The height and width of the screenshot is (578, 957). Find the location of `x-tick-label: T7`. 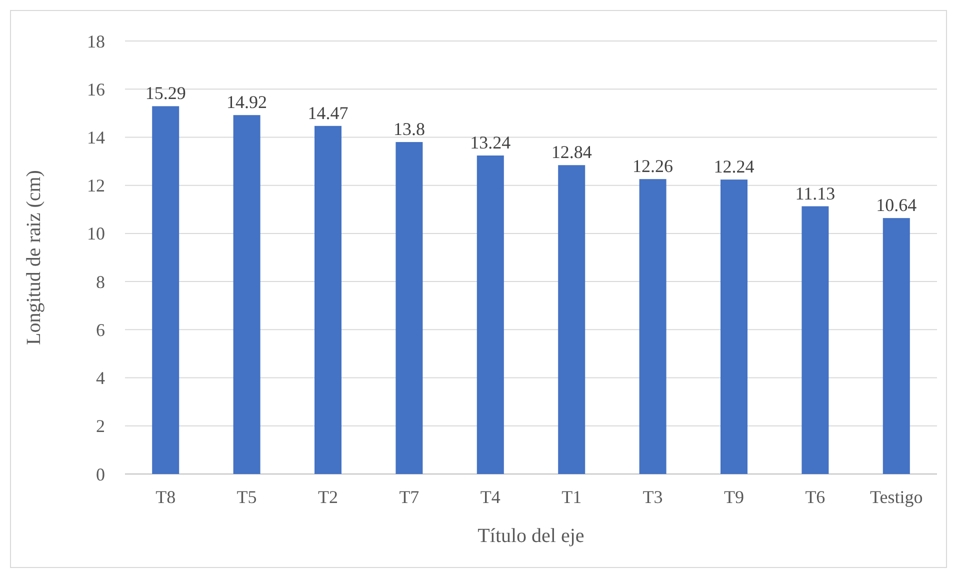

x-tick-label: T7 is located at coordinates (409, 497).